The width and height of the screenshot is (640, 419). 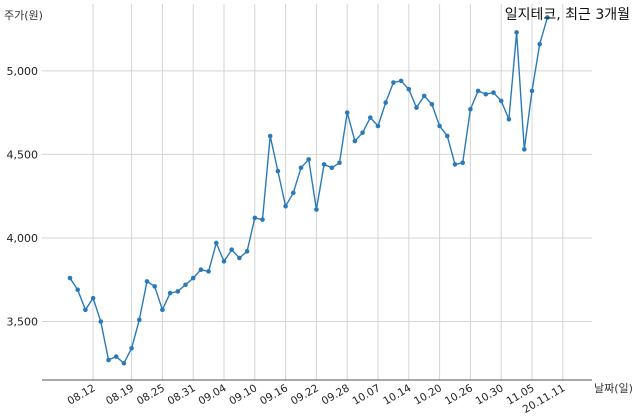 I want to click on x-tick-label: 10.30, so click(x=490, y=394).